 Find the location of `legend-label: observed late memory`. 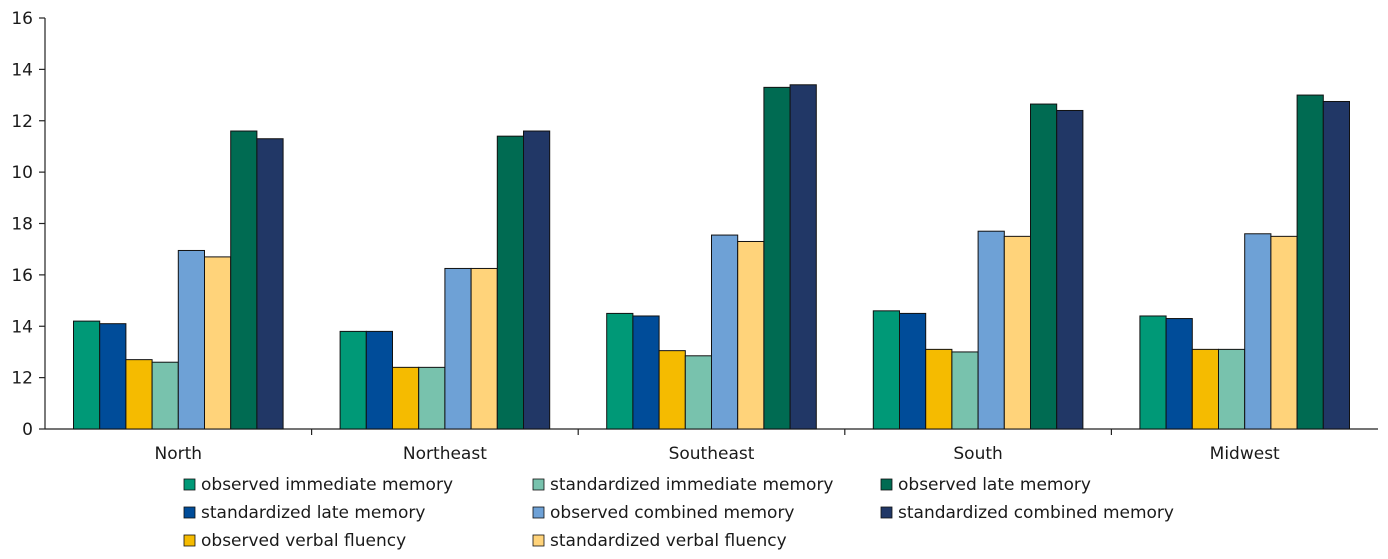

legend-label: observed late memory is located at coordinates (994, 485).